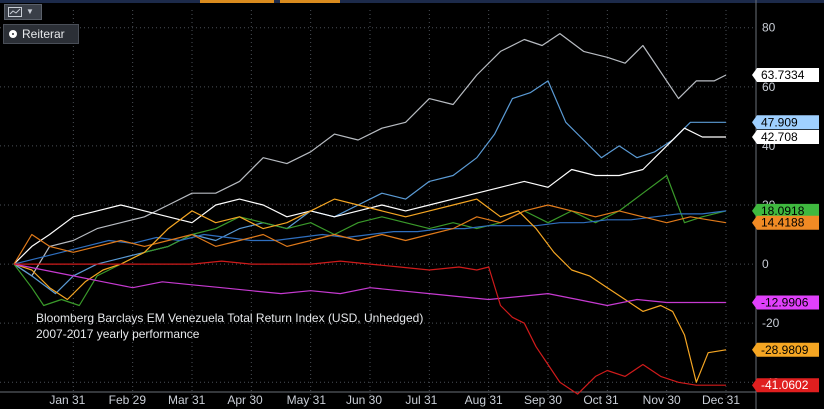  I want to click on series-end-label: -41.0602, so click(785, 385).